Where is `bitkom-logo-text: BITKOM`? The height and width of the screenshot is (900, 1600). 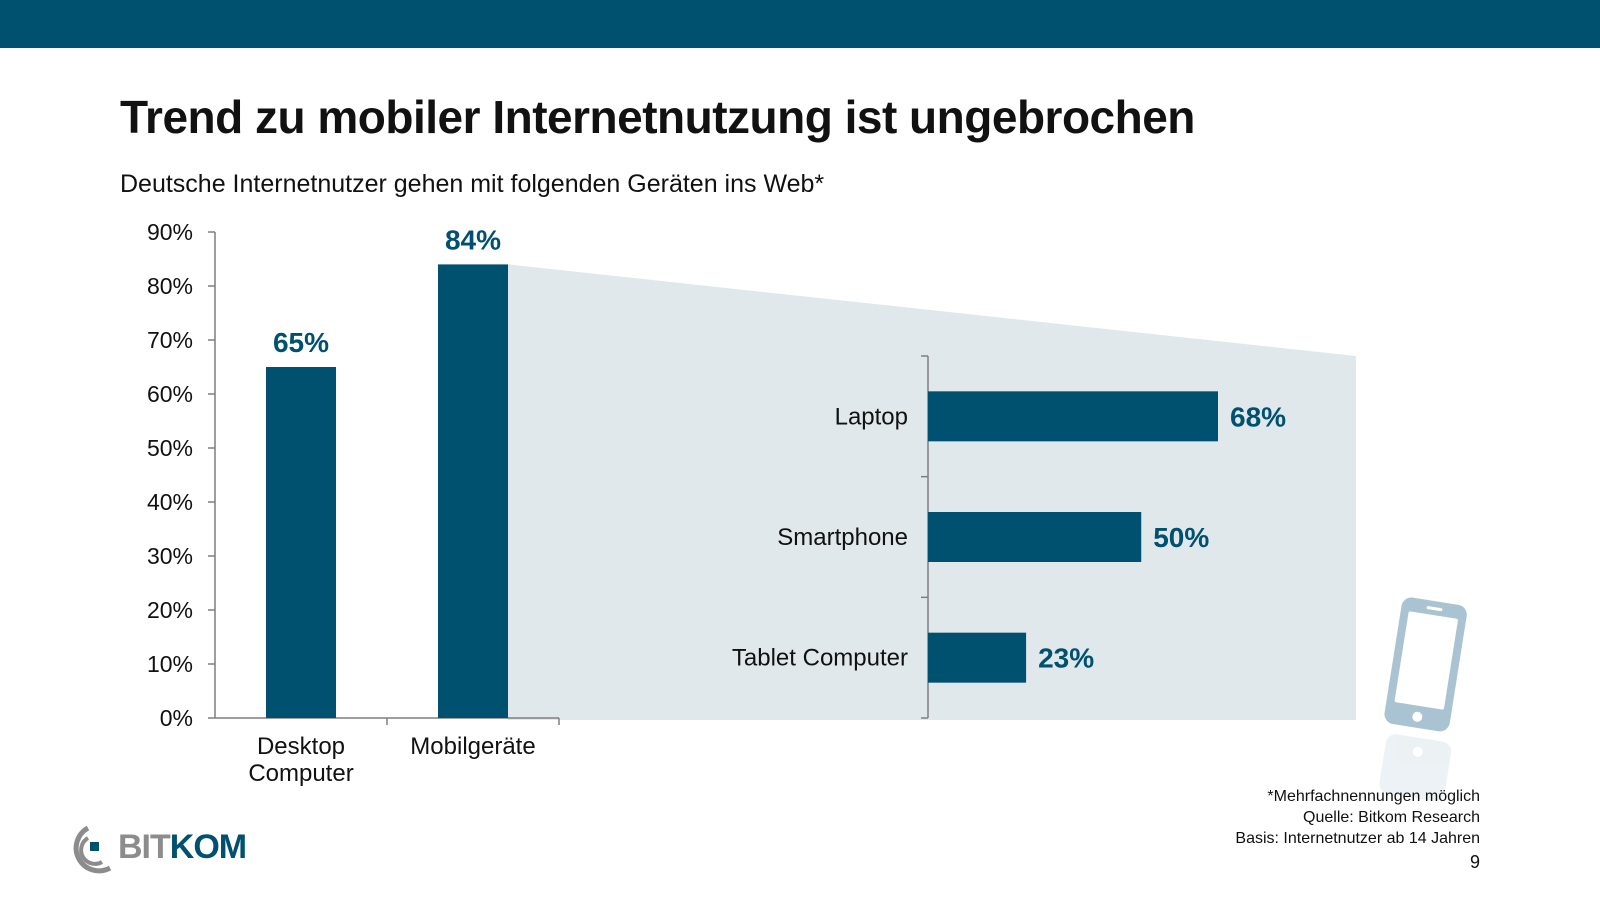 bitkom-logo-text: BITKOM is located at coordinates (182, 847).